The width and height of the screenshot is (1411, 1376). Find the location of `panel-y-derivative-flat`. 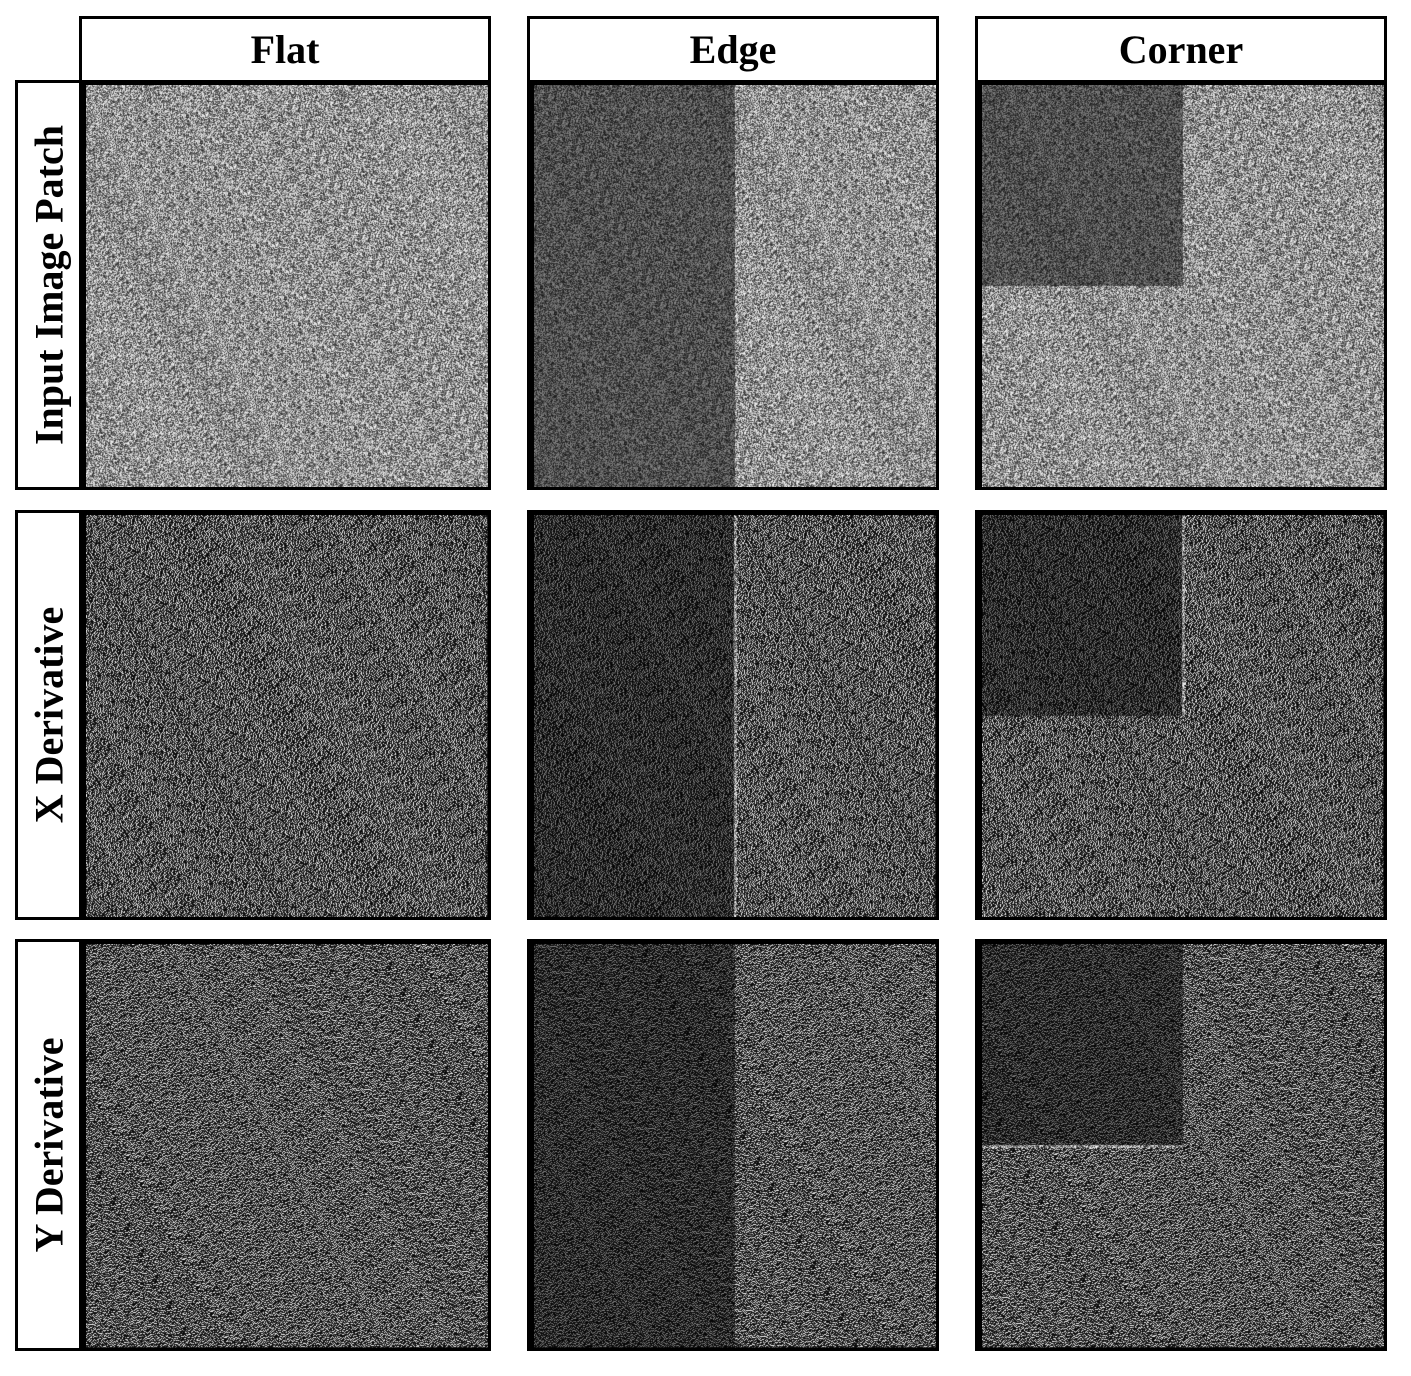

panel-y-derivative-flat is located at coordinates (285, 1145).